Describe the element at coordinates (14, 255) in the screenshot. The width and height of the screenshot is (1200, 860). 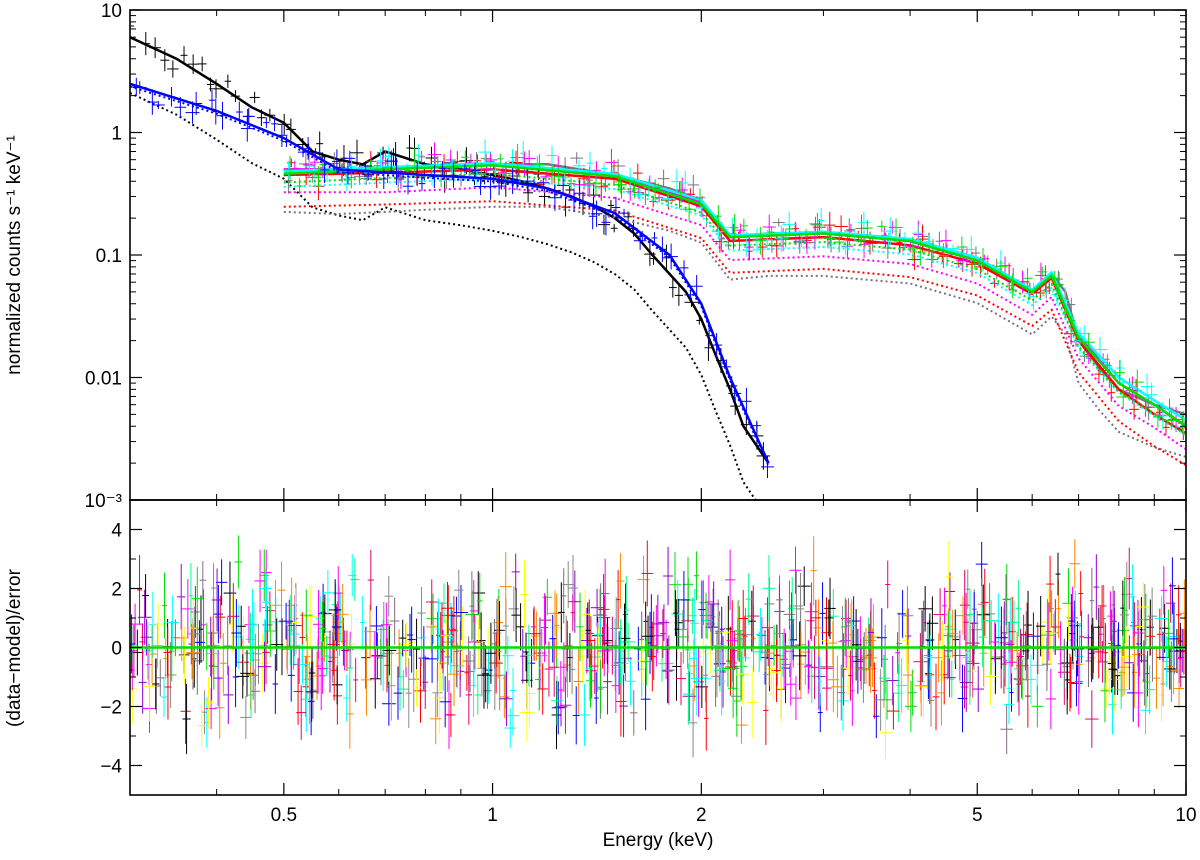
I see `top-y-axis-title: normalized counts s⁻¹ keV⁻¹` at that location.